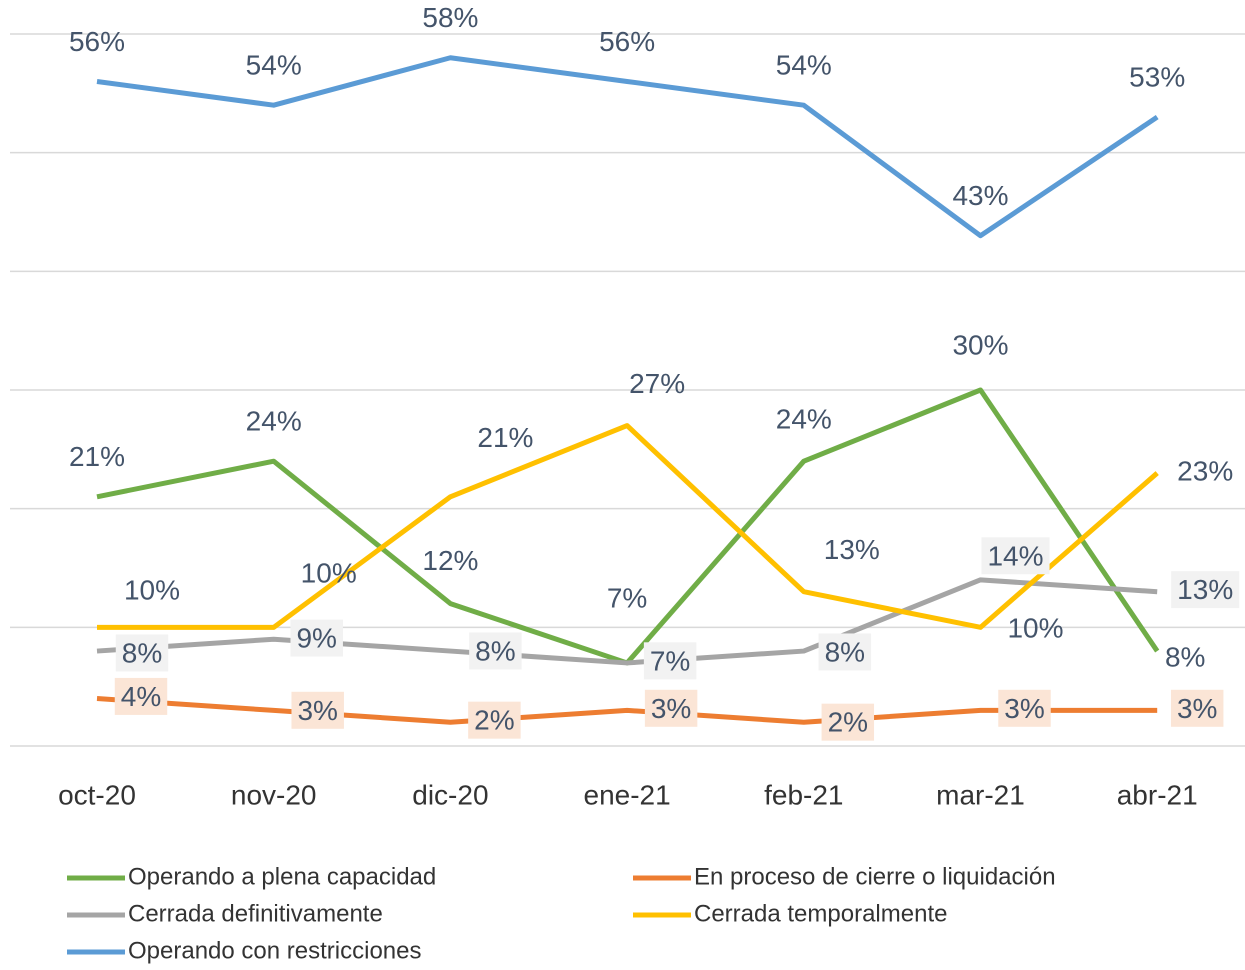 The width and height of the screenshot is (1245, 970). What do you see at coordinates (657, 383) in the screenshot?
I see `data-label: 27%` at bounding box center [657, 383].